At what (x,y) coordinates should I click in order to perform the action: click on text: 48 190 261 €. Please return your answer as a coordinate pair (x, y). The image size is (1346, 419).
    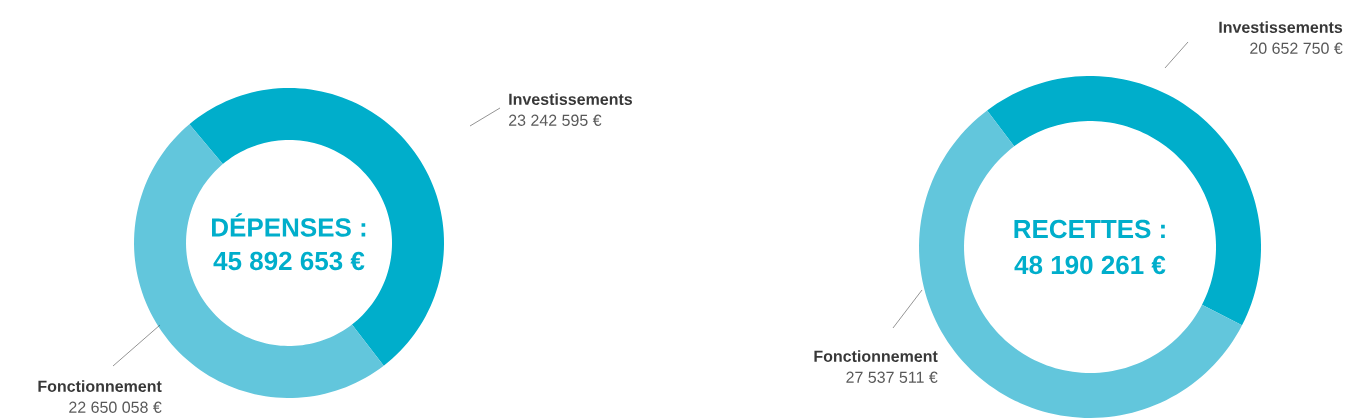
    Looking at the image, I should click on (1090, 265).